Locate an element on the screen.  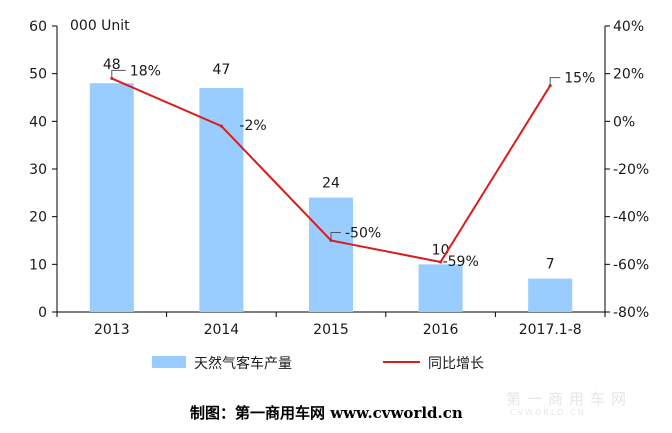
bar-value-label: 24 is located at coordinates (331, 184).